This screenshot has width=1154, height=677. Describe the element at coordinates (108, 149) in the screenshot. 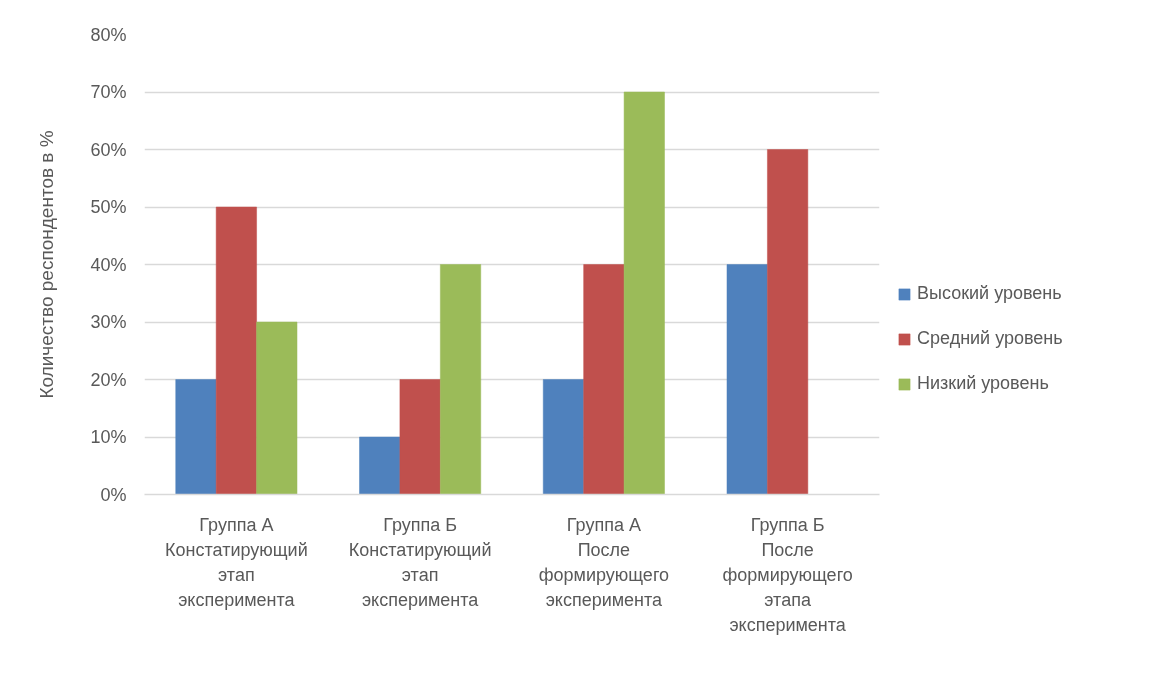

I see `y-tick-label: 60%` at that location.